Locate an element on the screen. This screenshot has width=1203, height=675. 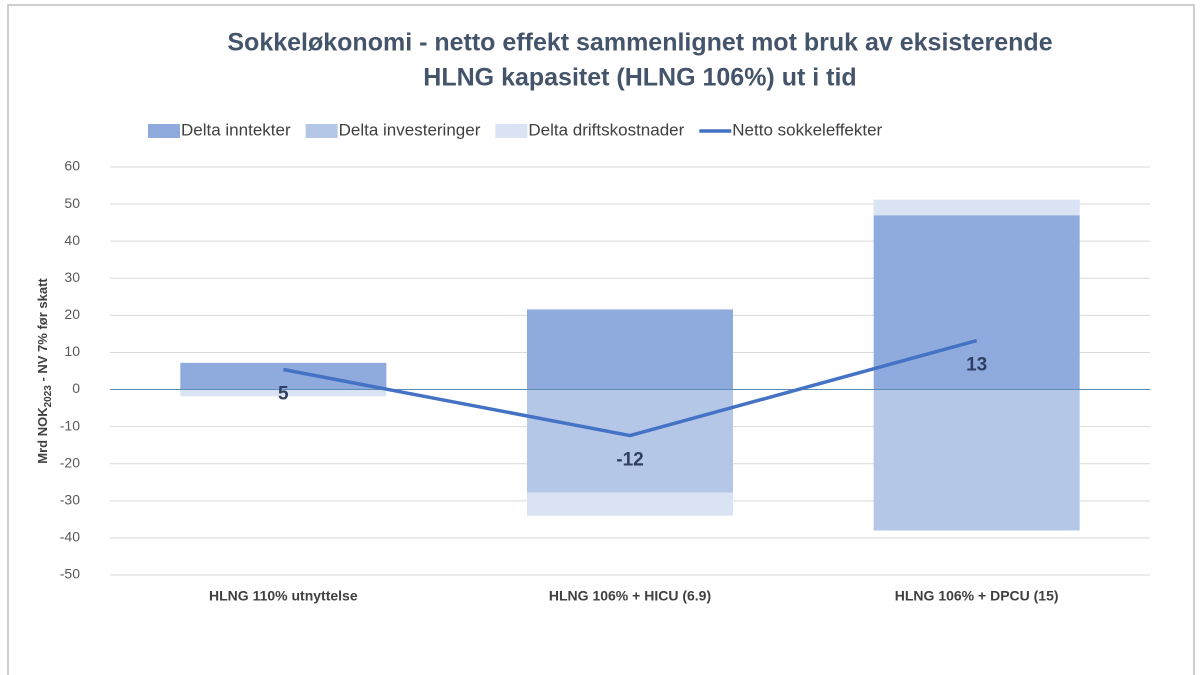
y-tick-label: 50 is located at coordinates (72, 203).